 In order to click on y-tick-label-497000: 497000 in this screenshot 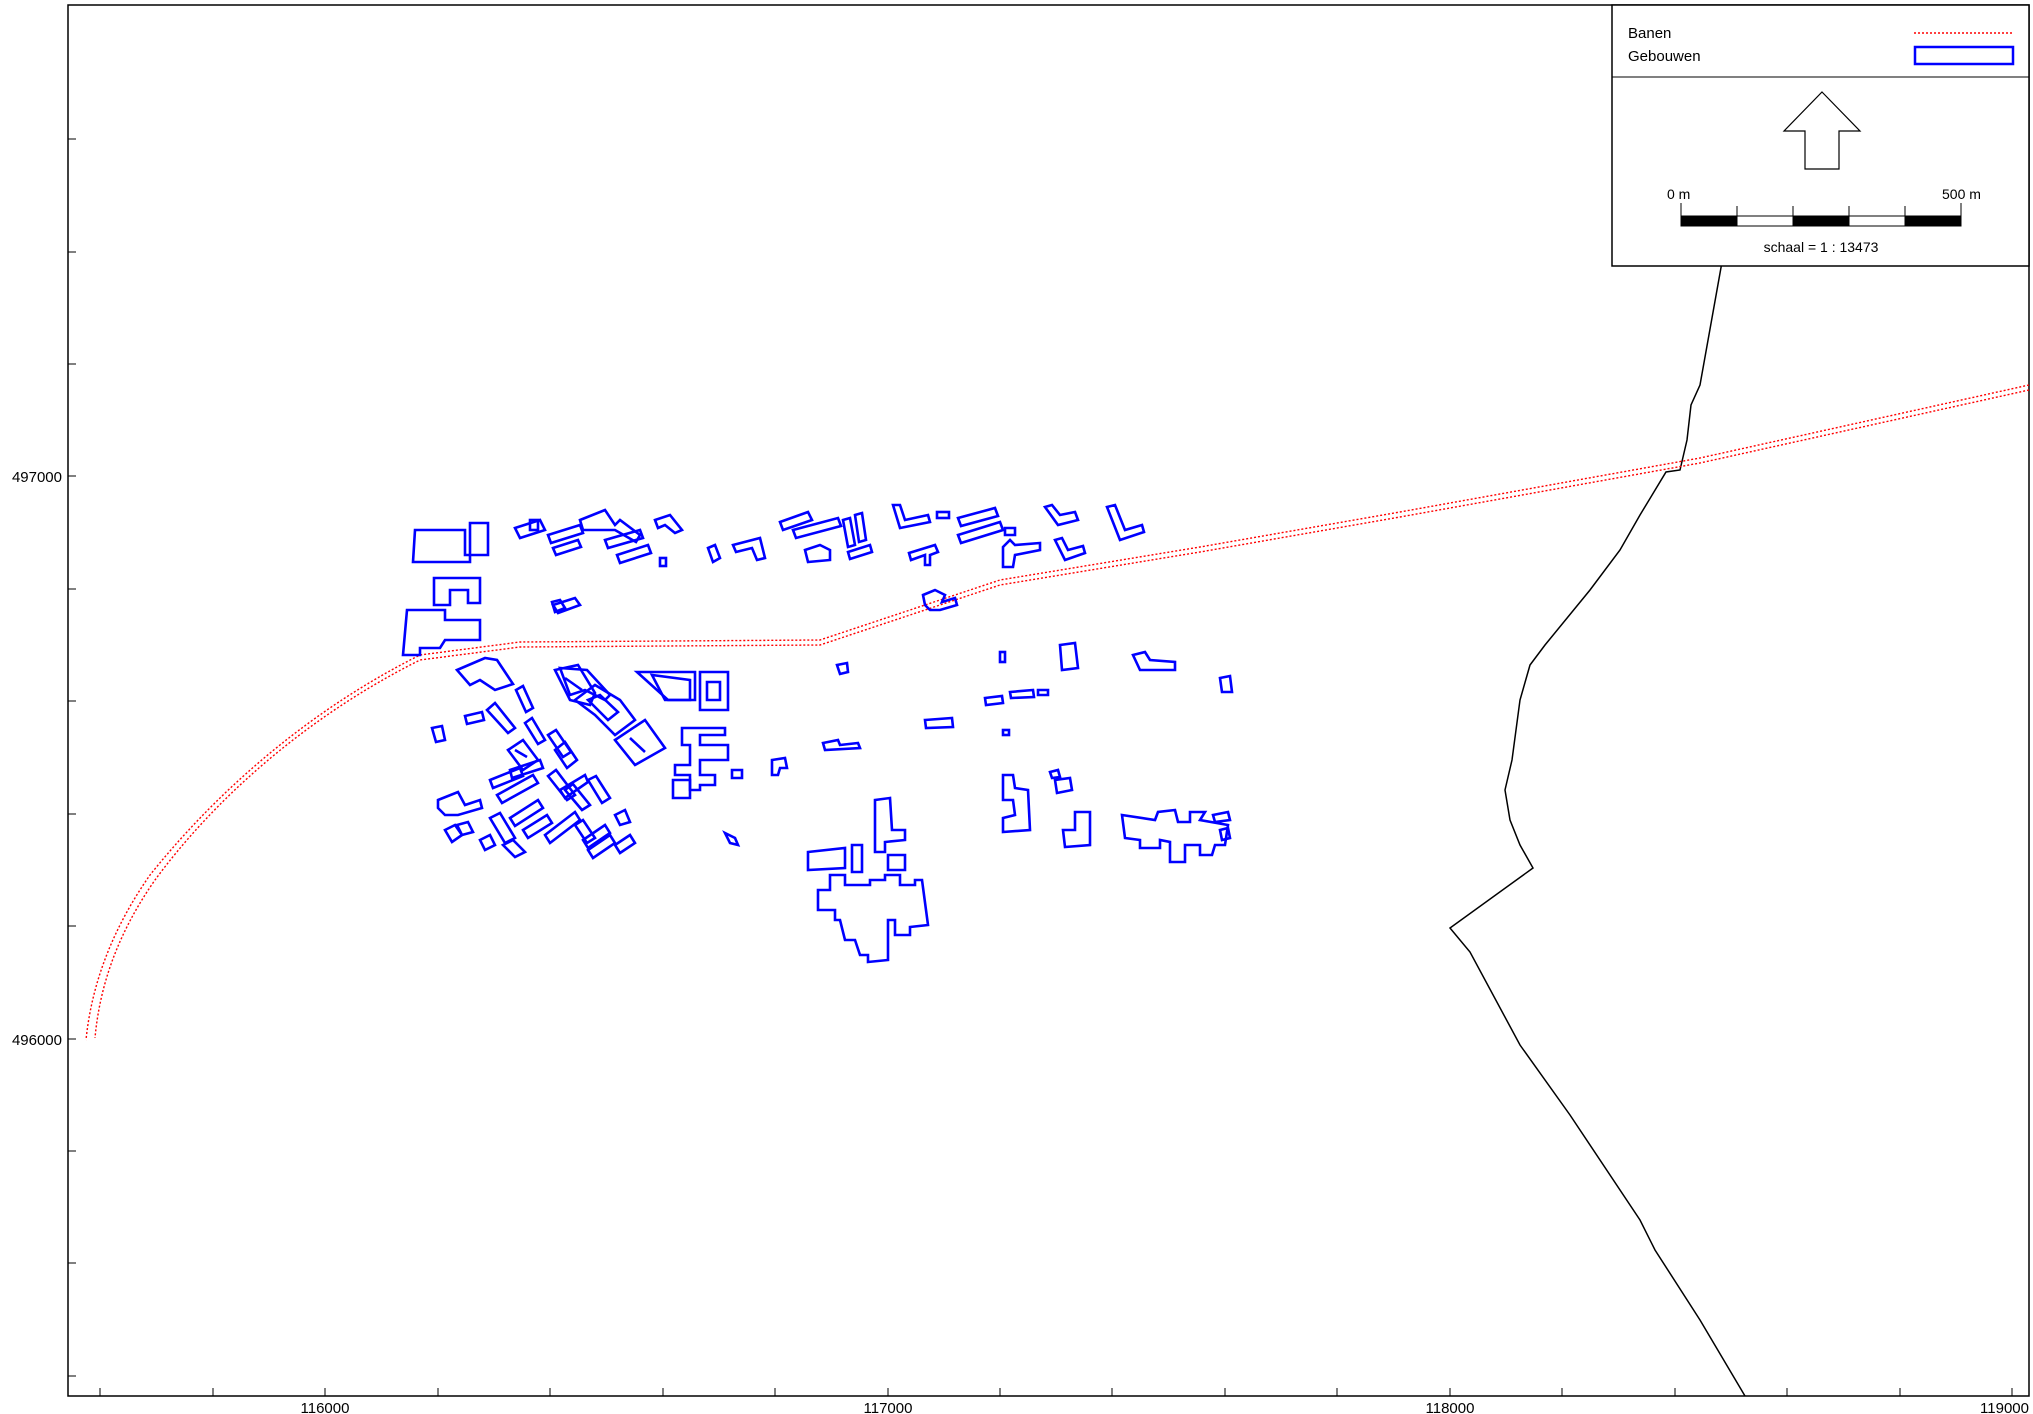, I will do `click(37, 477)`.